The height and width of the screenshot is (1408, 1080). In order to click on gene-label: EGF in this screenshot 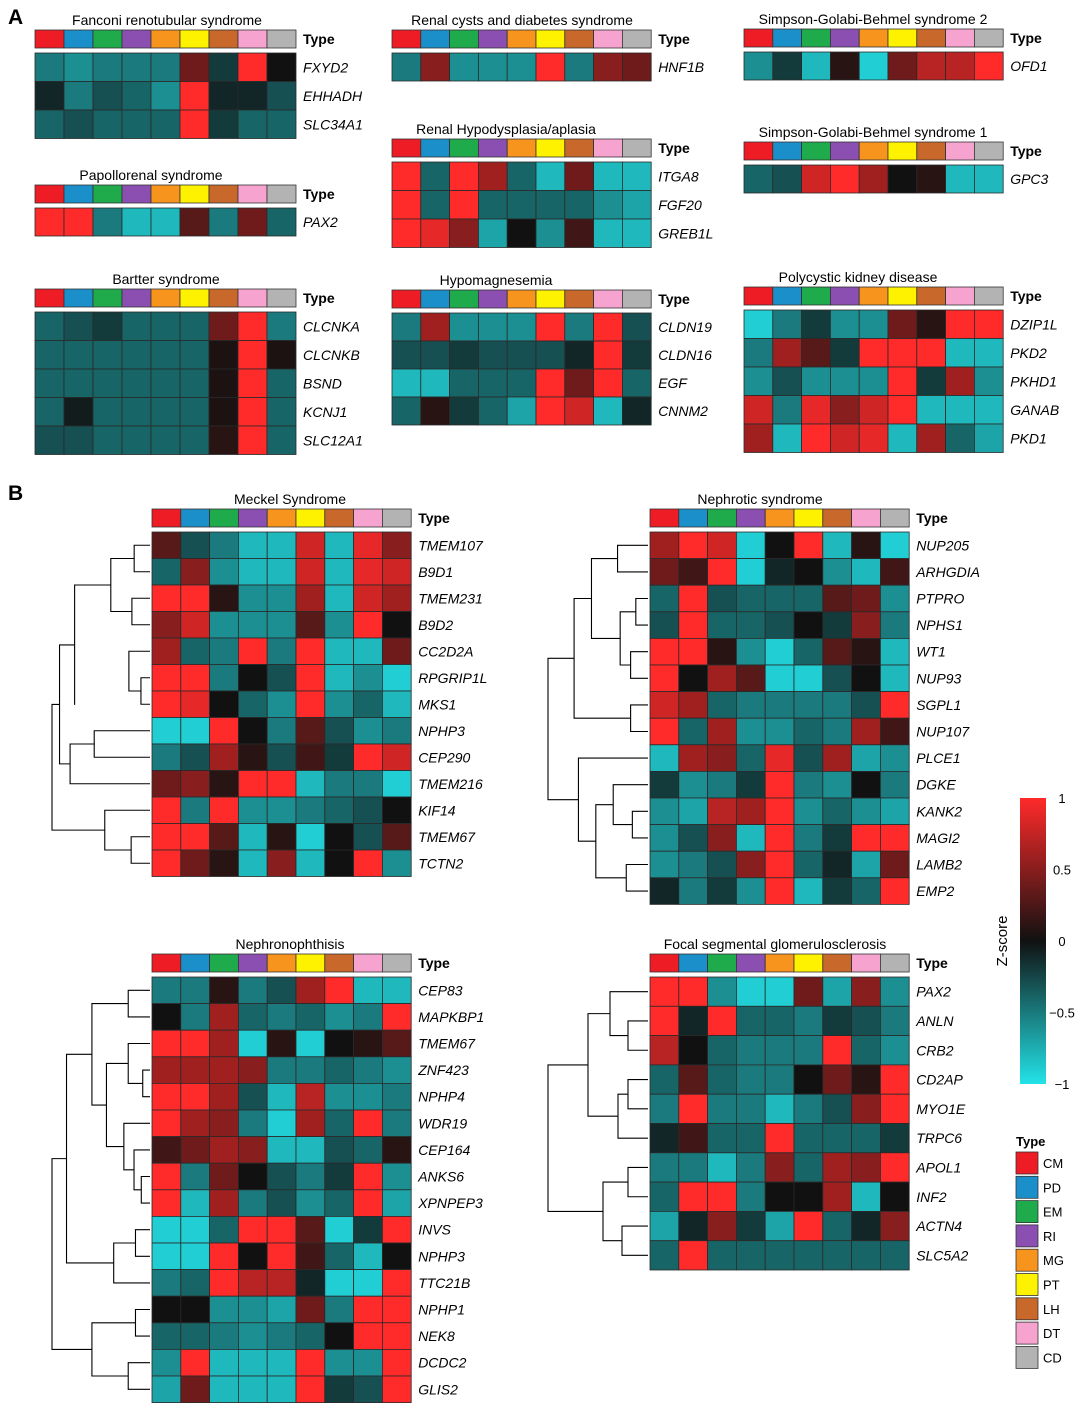, I will do `click(673, 383)`.